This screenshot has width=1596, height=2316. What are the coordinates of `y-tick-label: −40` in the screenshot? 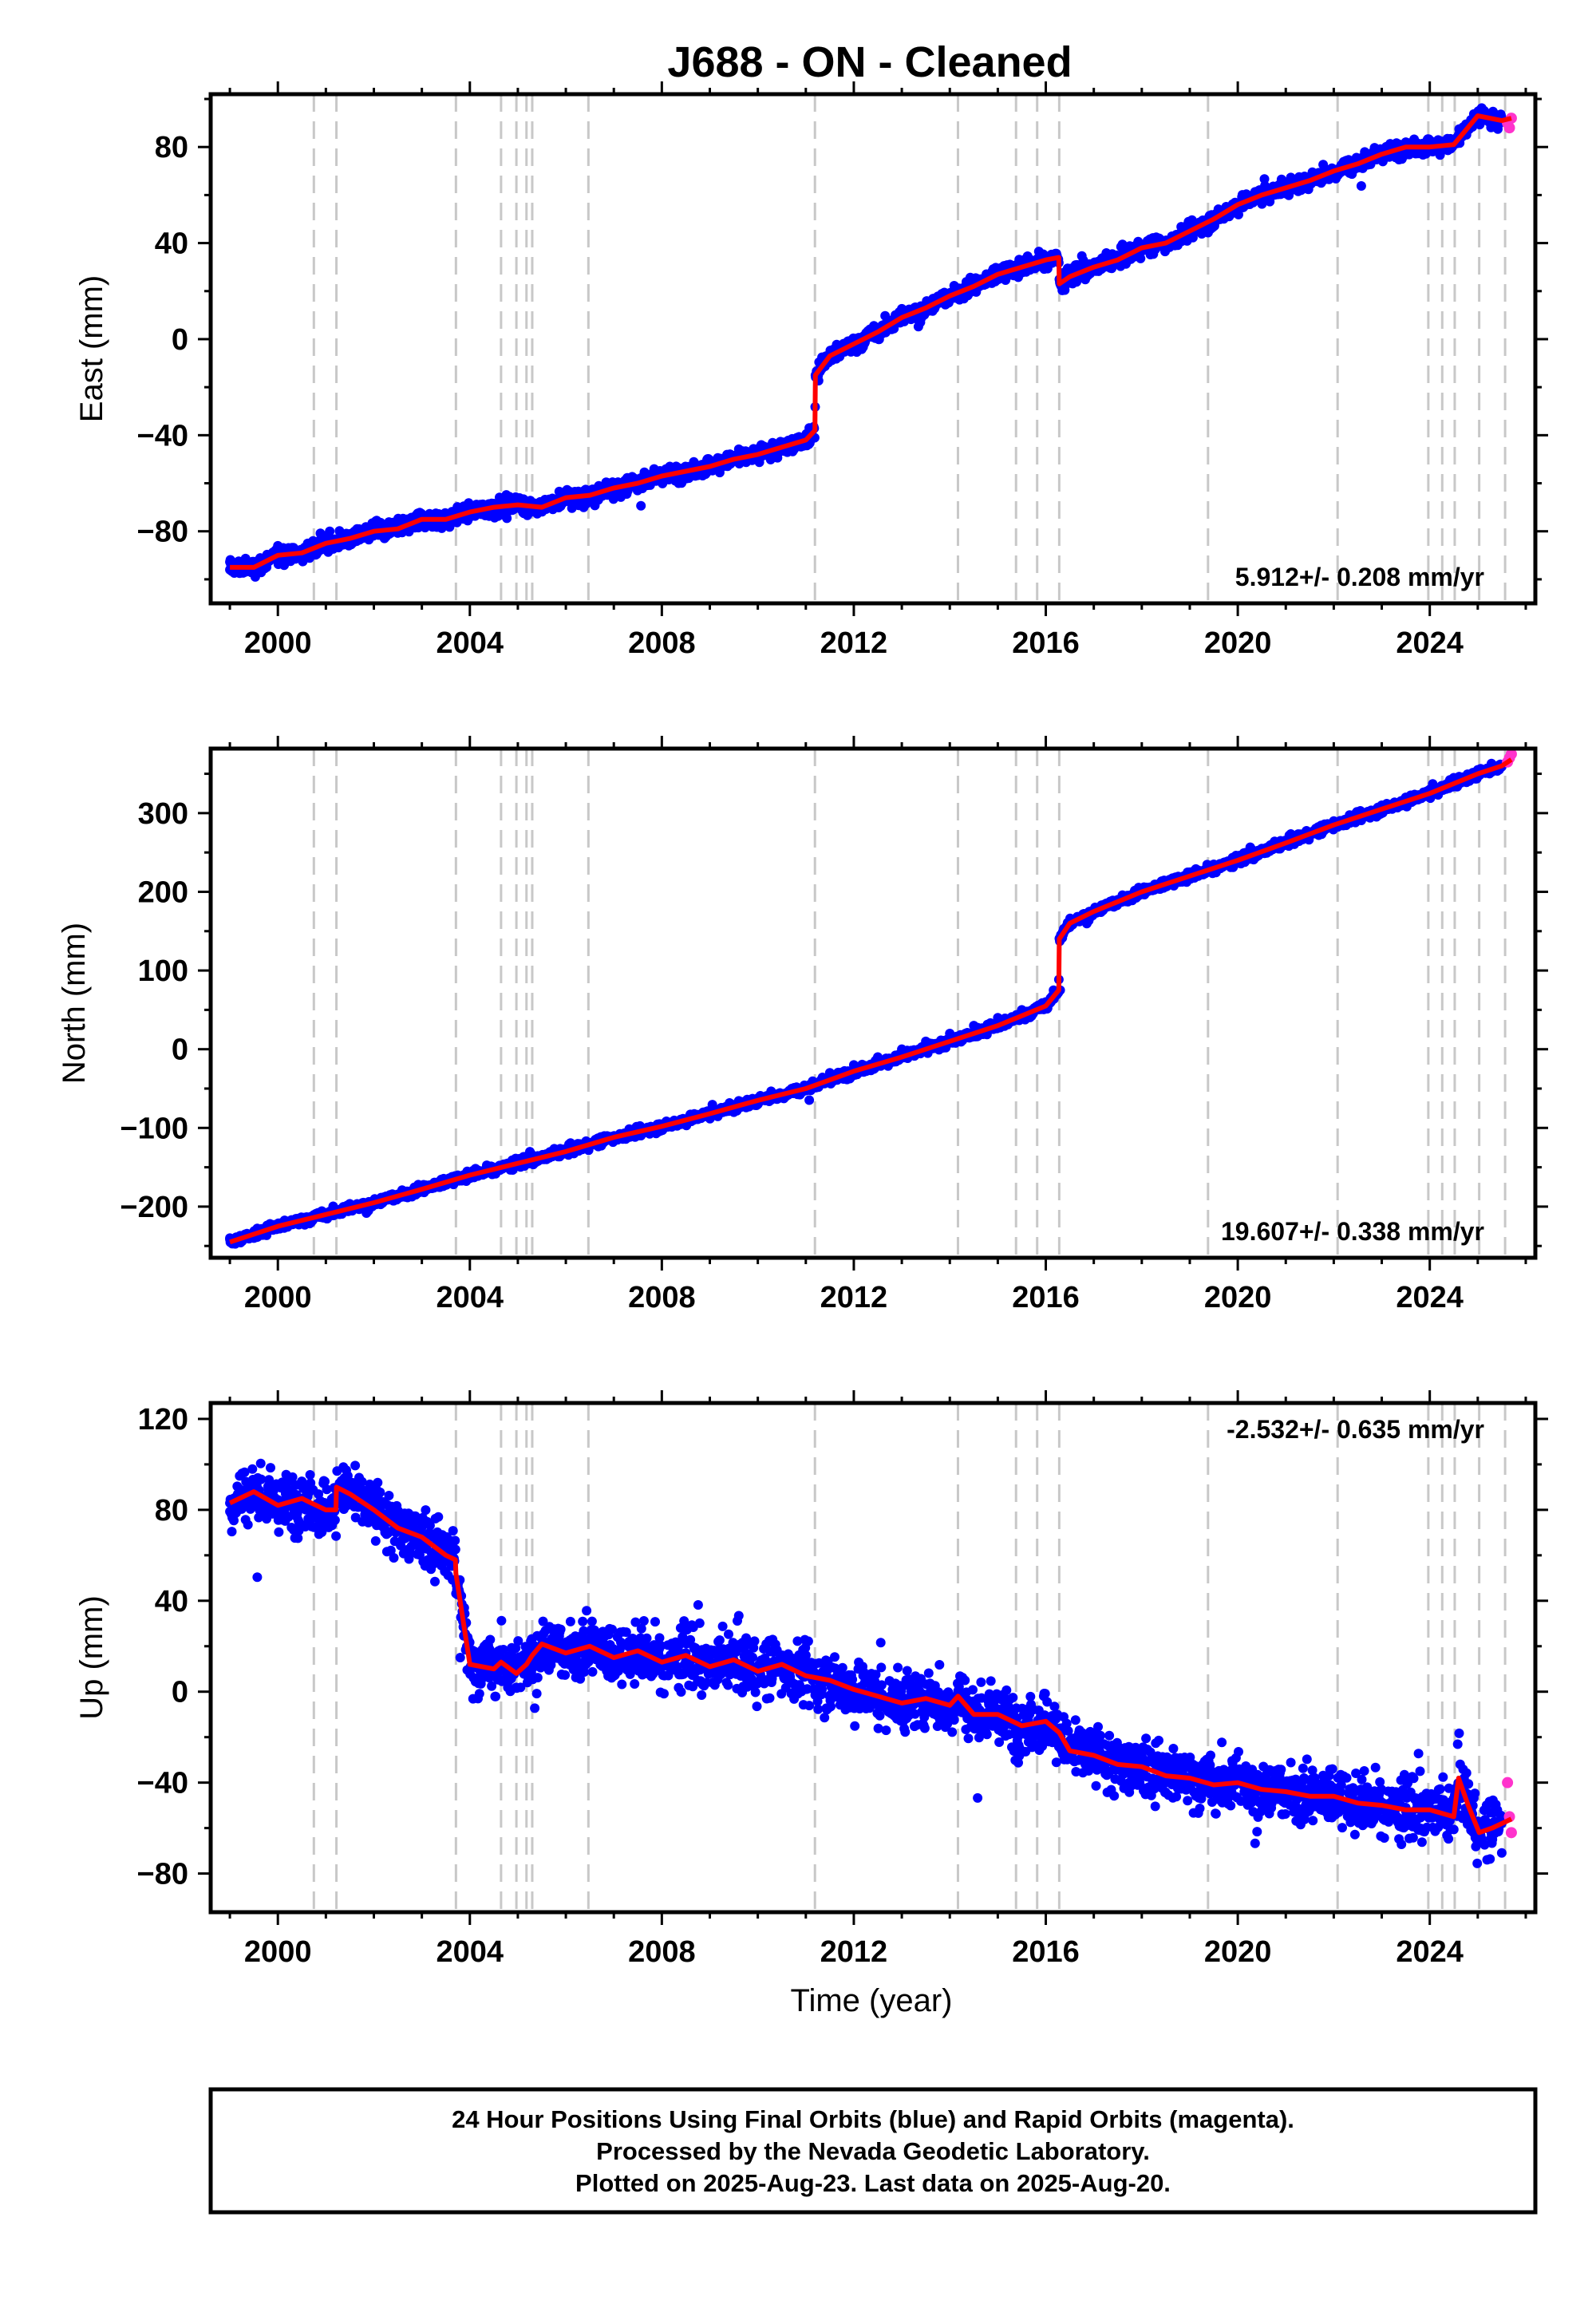 It's located at (162, 436).